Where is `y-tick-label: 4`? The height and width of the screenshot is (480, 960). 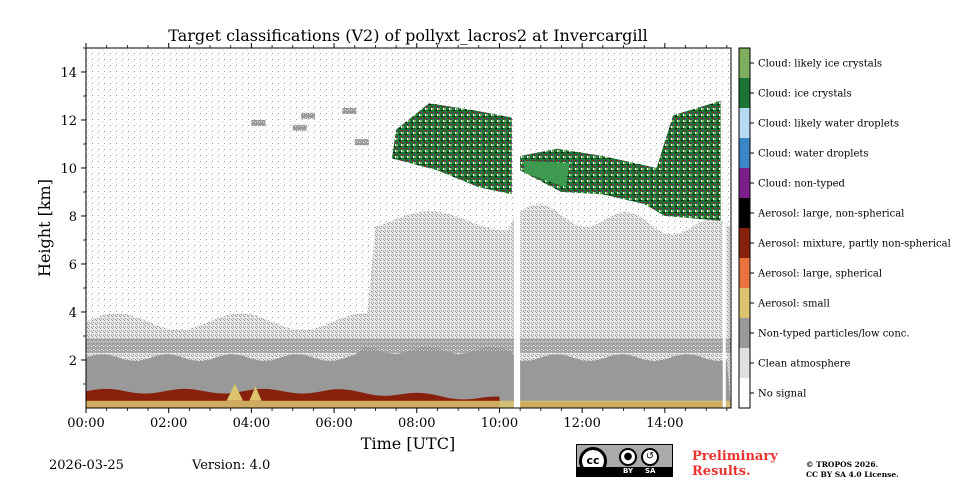 y-tick-label: 4 is located at coordinates (73, 313).